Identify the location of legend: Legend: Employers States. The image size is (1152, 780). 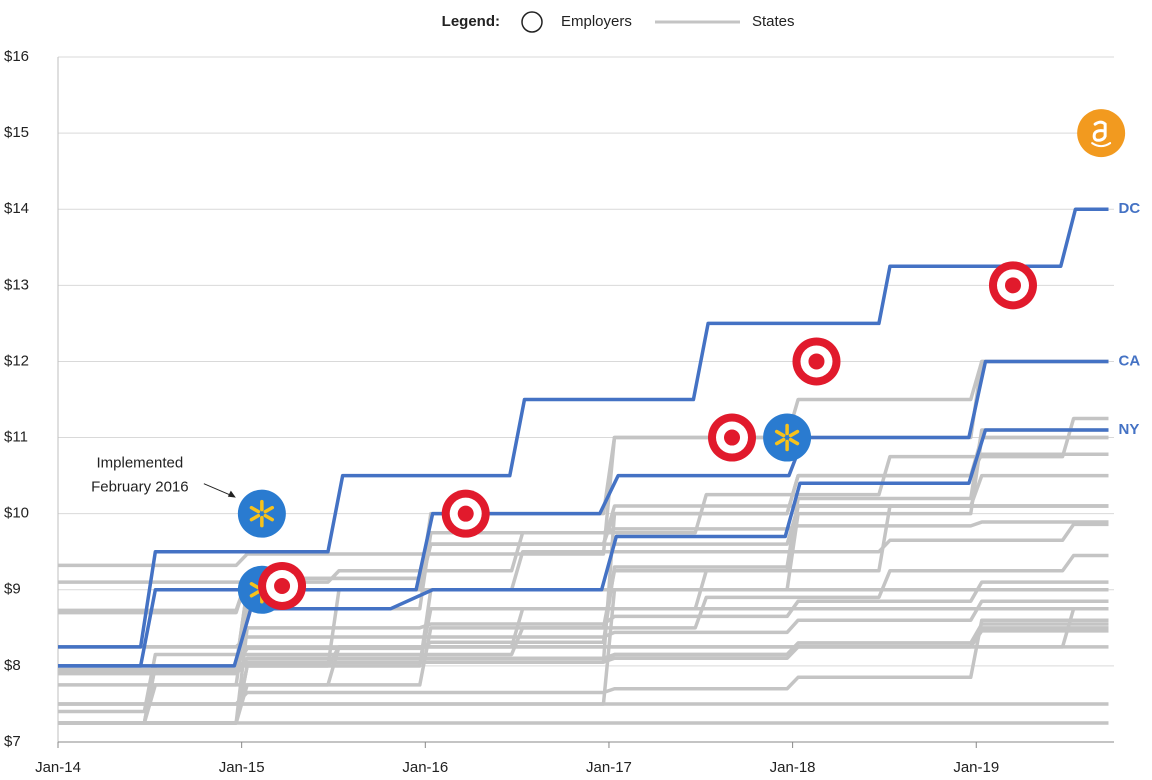
(618, 22).